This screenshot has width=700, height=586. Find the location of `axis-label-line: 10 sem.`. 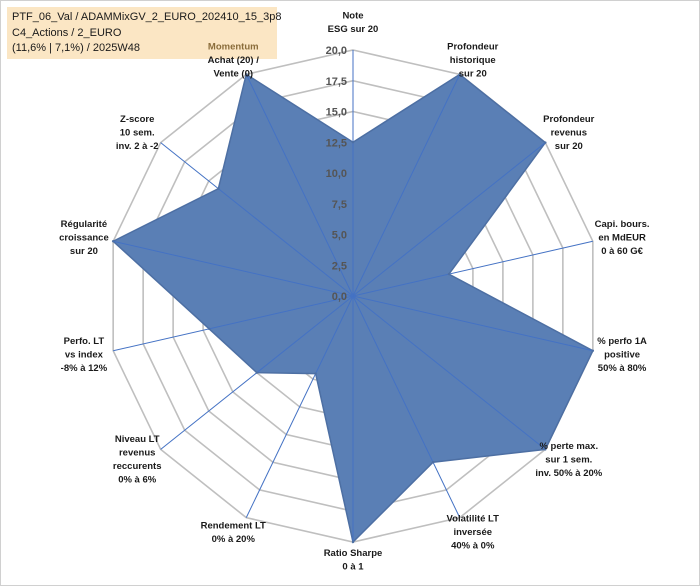

axis-label-line: 10 sem. is located at coordinates (137, 133).